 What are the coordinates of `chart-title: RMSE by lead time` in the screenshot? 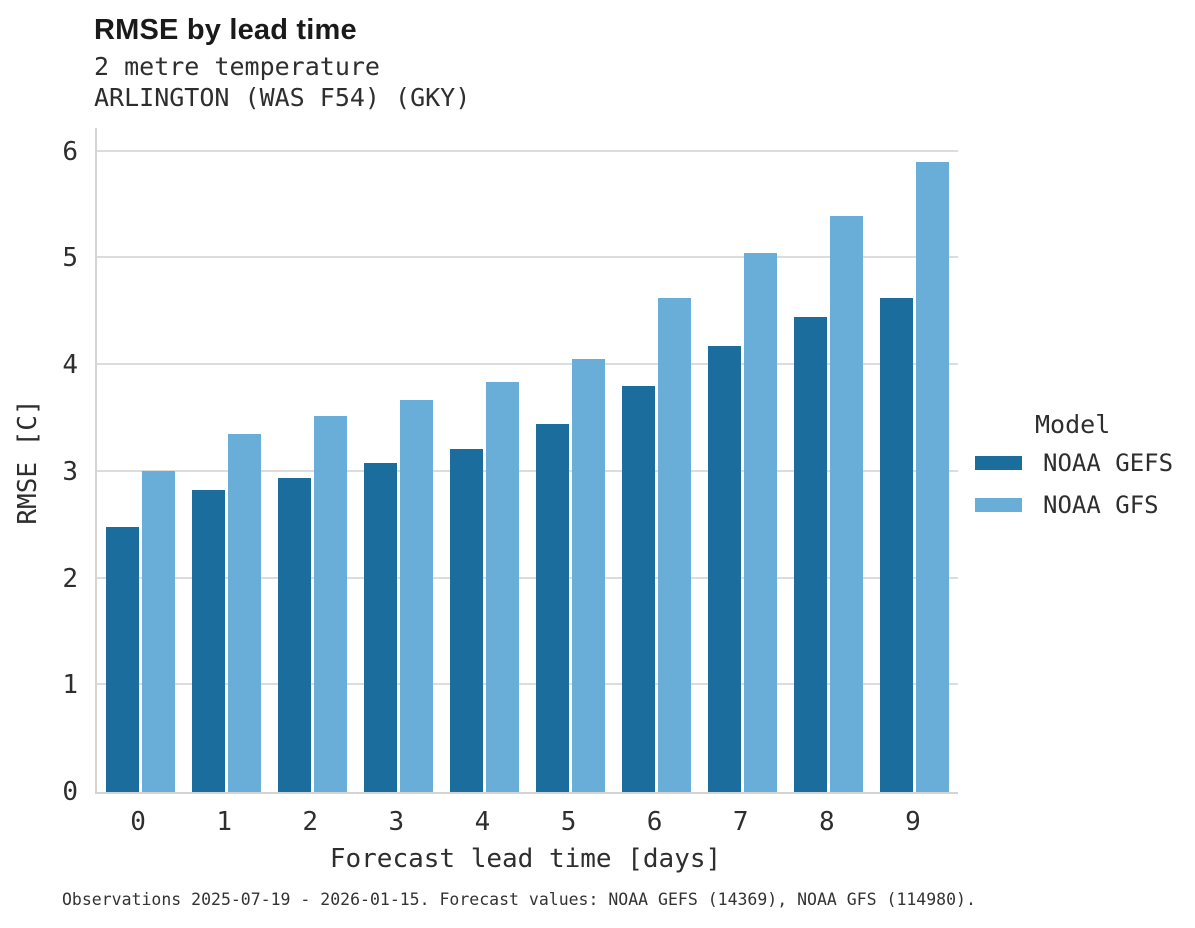 It's located at (225, 30).